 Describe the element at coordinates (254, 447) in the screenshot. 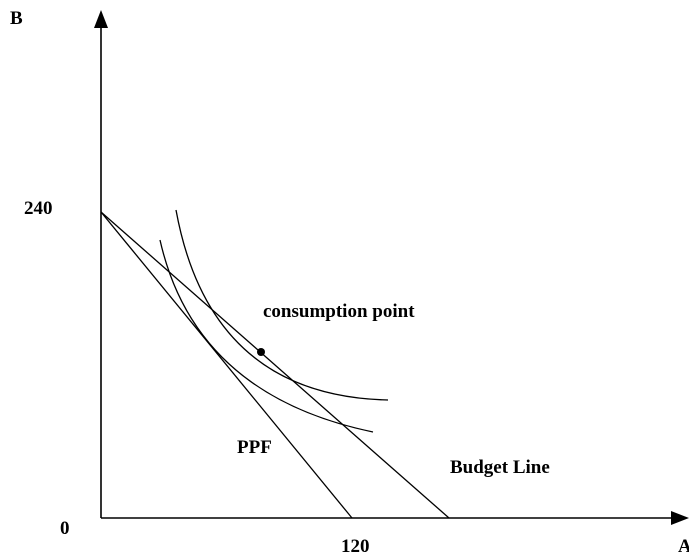

I see `ppf-label: PPF` at that location.